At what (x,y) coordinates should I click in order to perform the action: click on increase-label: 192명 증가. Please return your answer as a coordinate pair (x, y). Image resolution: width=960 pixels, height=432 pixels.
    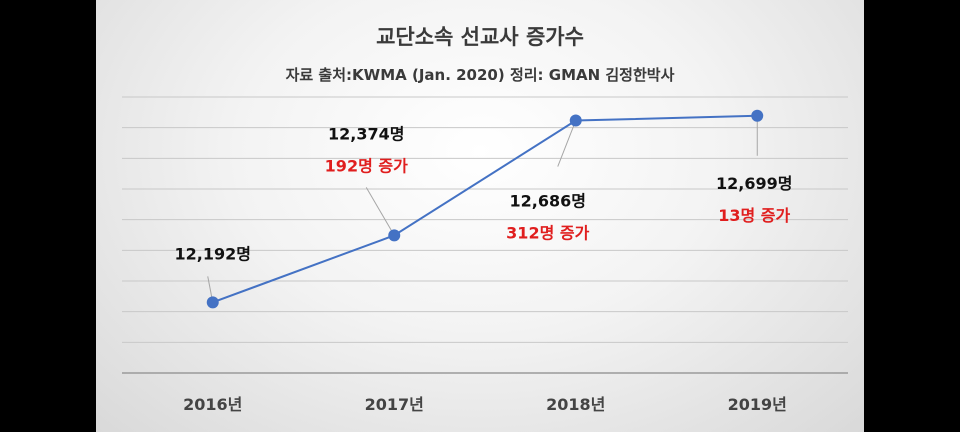
    Looking at the image, I should click on (366, 165).